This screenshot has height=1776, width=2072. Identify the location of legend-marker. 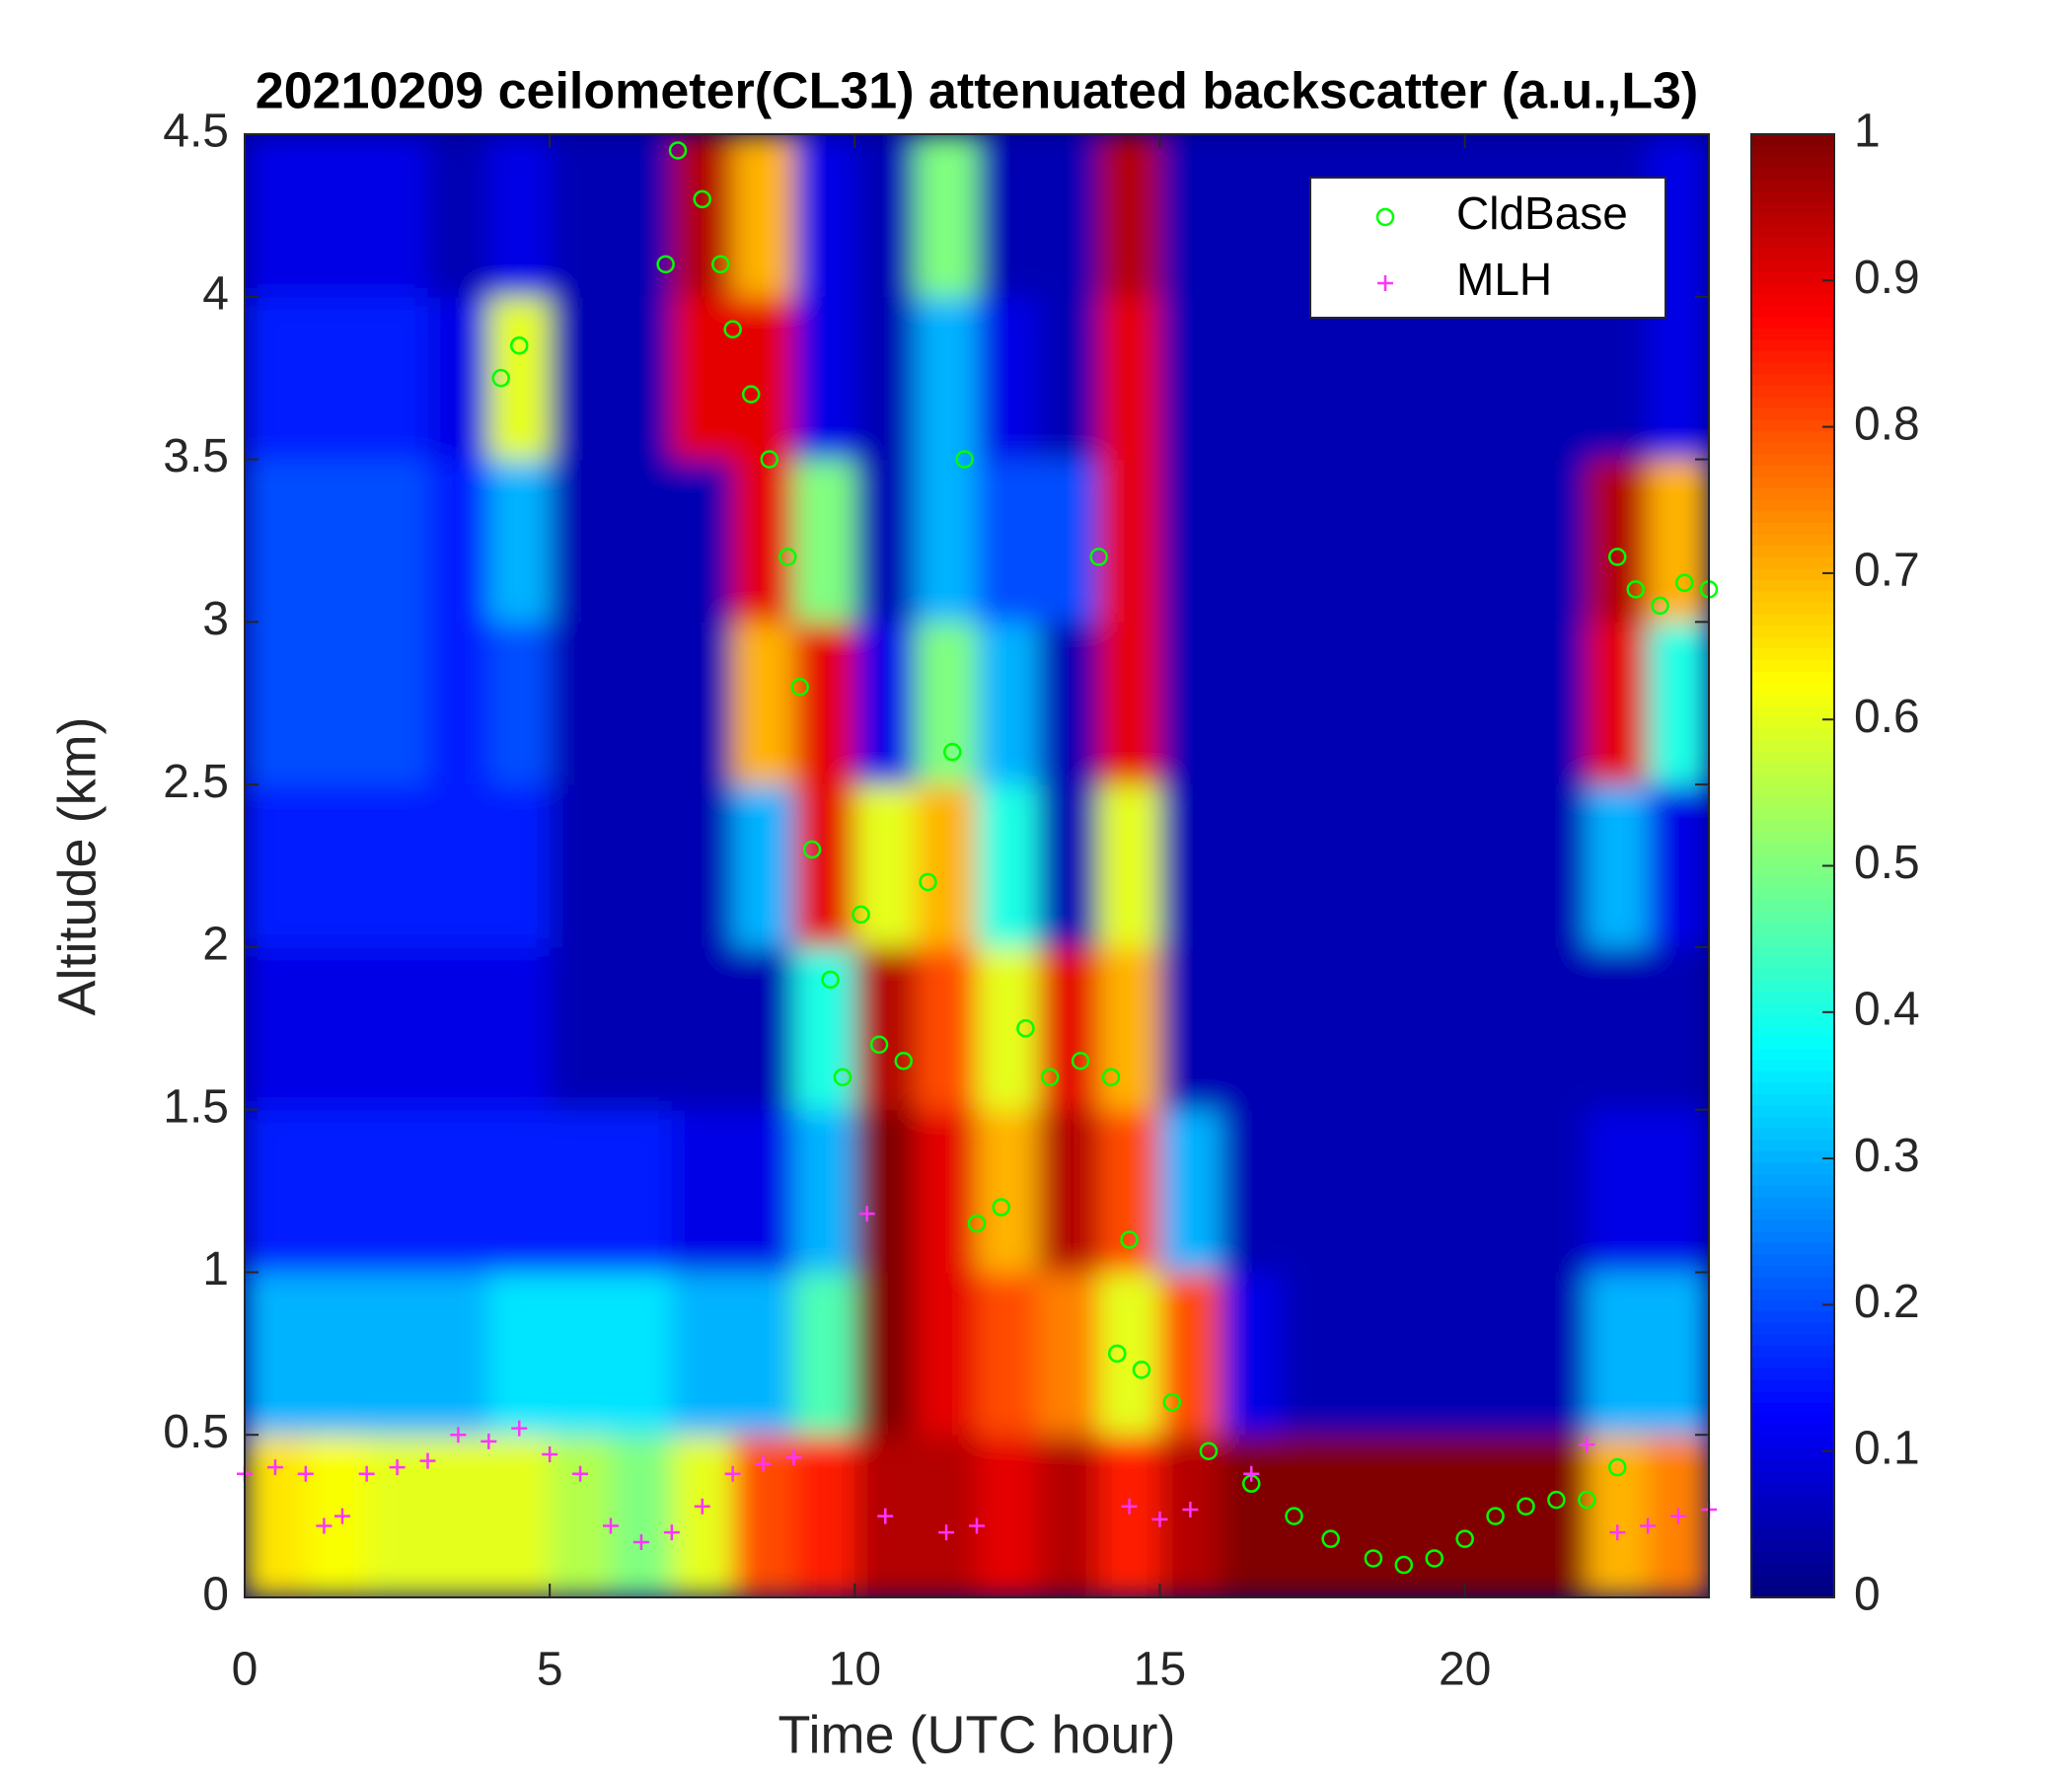
(1385, 217).